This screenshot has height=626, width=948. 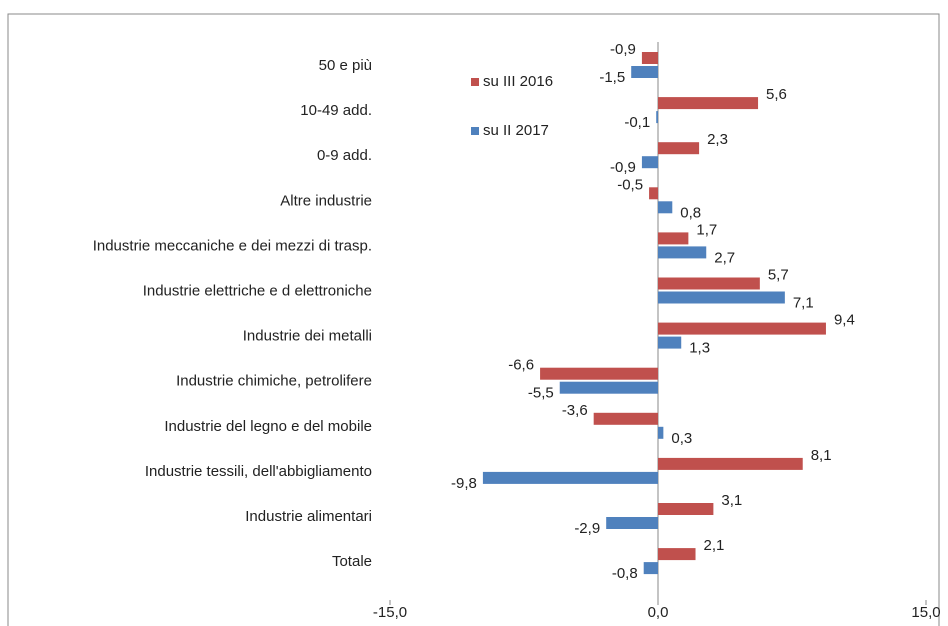 What do you see at coordinates (518, 81) in the screenshot?
I see `legend-label: su III 2016` at bounding box center [518, 81].